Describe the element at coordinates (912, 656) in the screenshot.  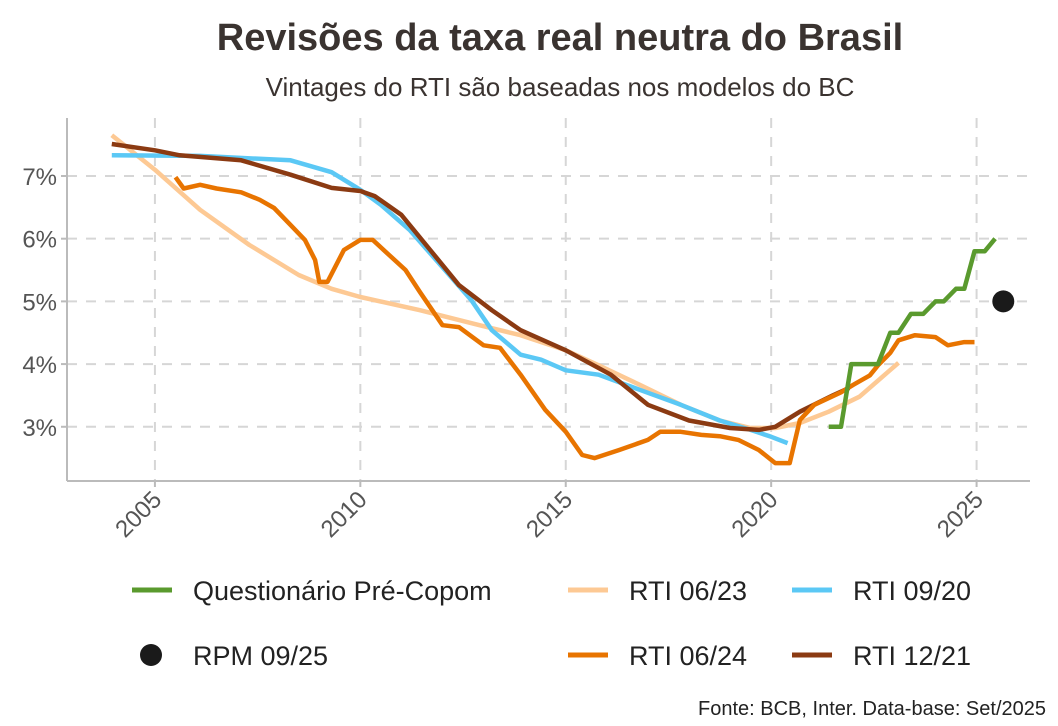
I see `legend-label-rti-12-21: RTI 12/21` at that location.